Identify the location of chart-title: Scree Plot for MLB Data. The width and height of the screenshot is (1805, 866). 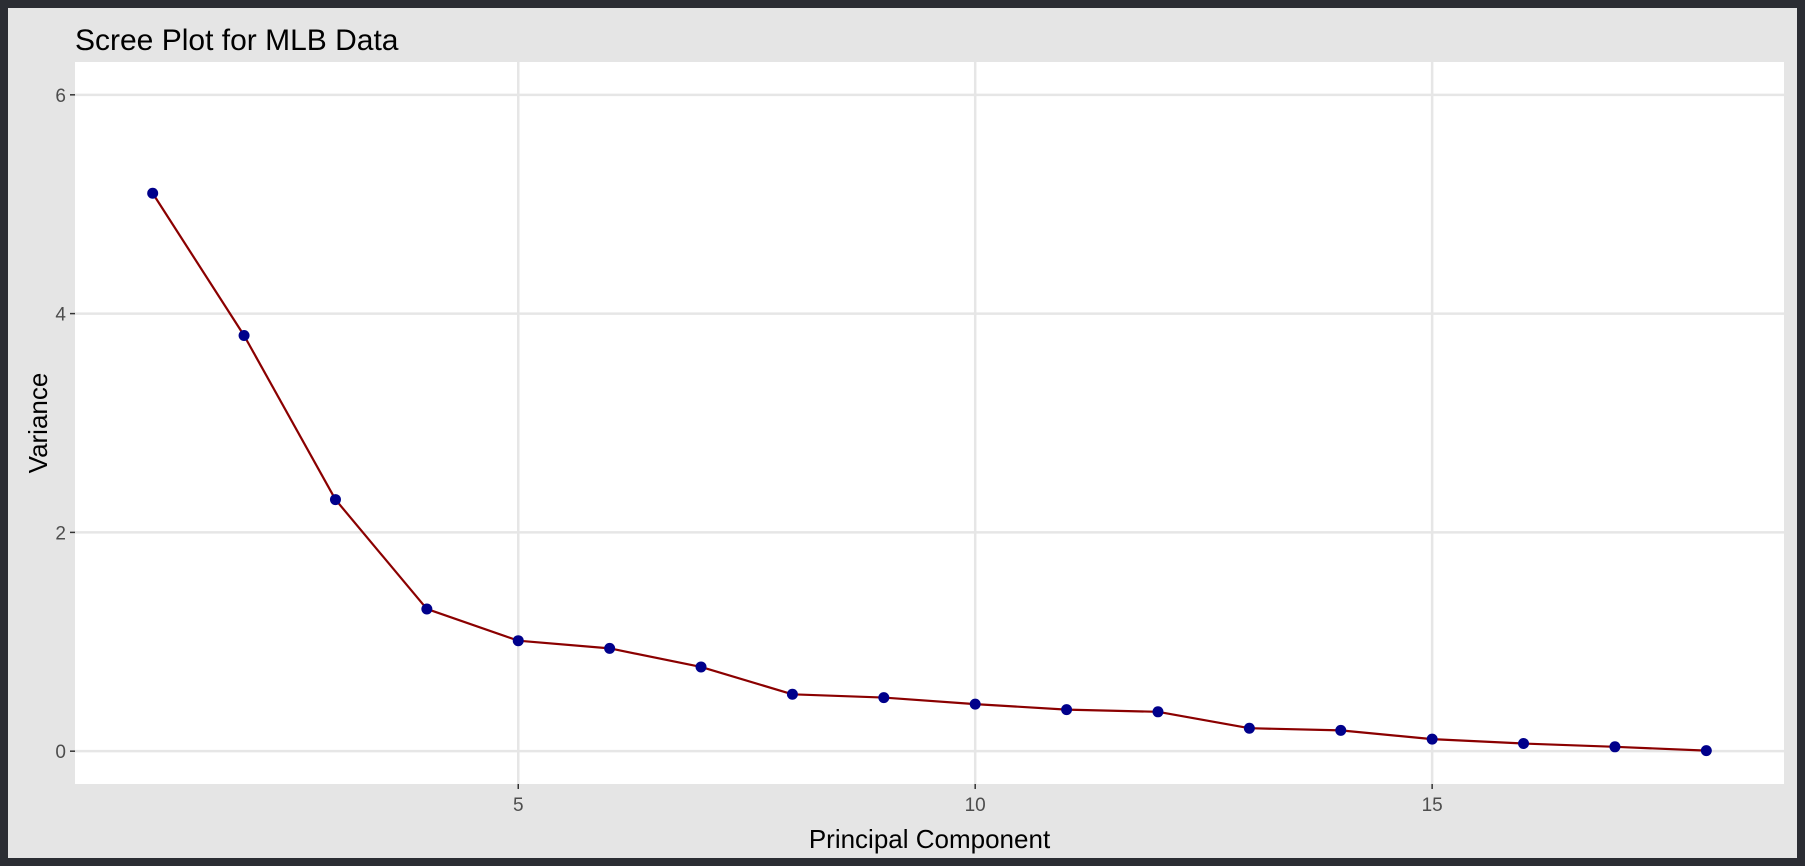
(237, 40).